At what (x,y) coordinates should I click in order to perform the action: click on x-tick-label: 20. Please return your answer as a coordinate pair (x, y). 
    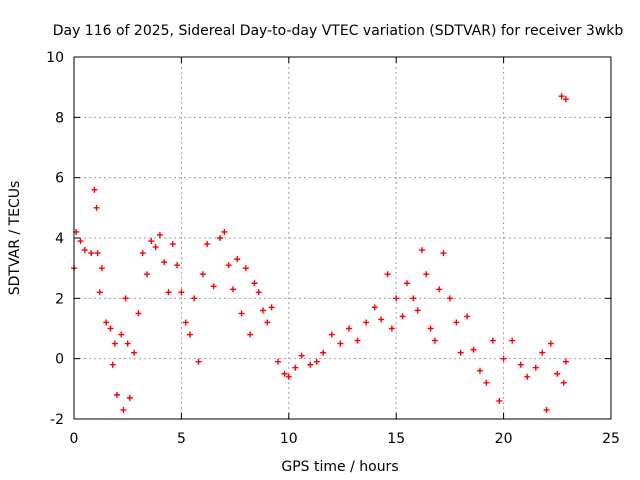
    Looking at the image, I should click on (504, 439).